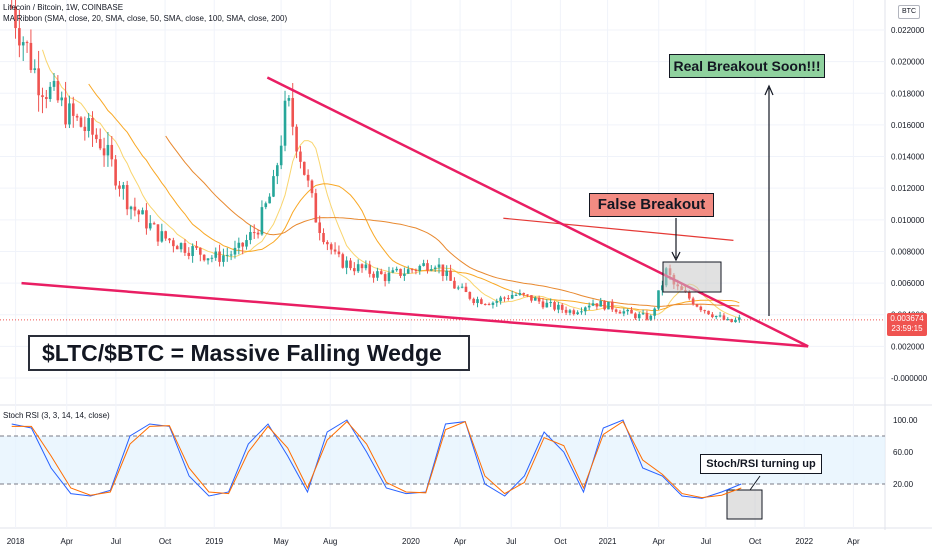 This screenshot has height=550, width=932. Describe the element at coordinates (908, 283) in the screenshot. I see `y-tick-label: 0.006000` at that location.